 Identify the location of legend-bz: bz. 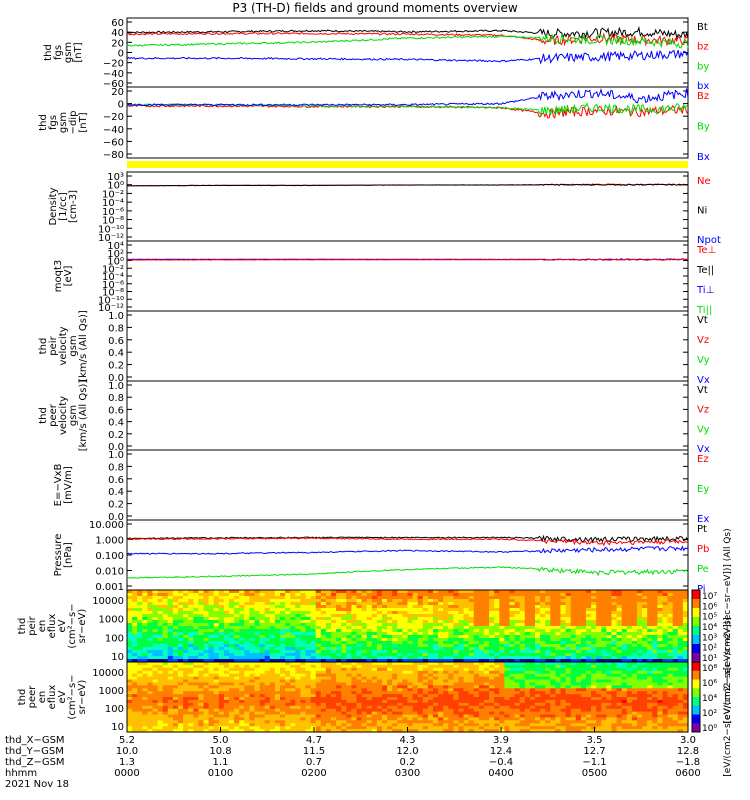
(703, 47).